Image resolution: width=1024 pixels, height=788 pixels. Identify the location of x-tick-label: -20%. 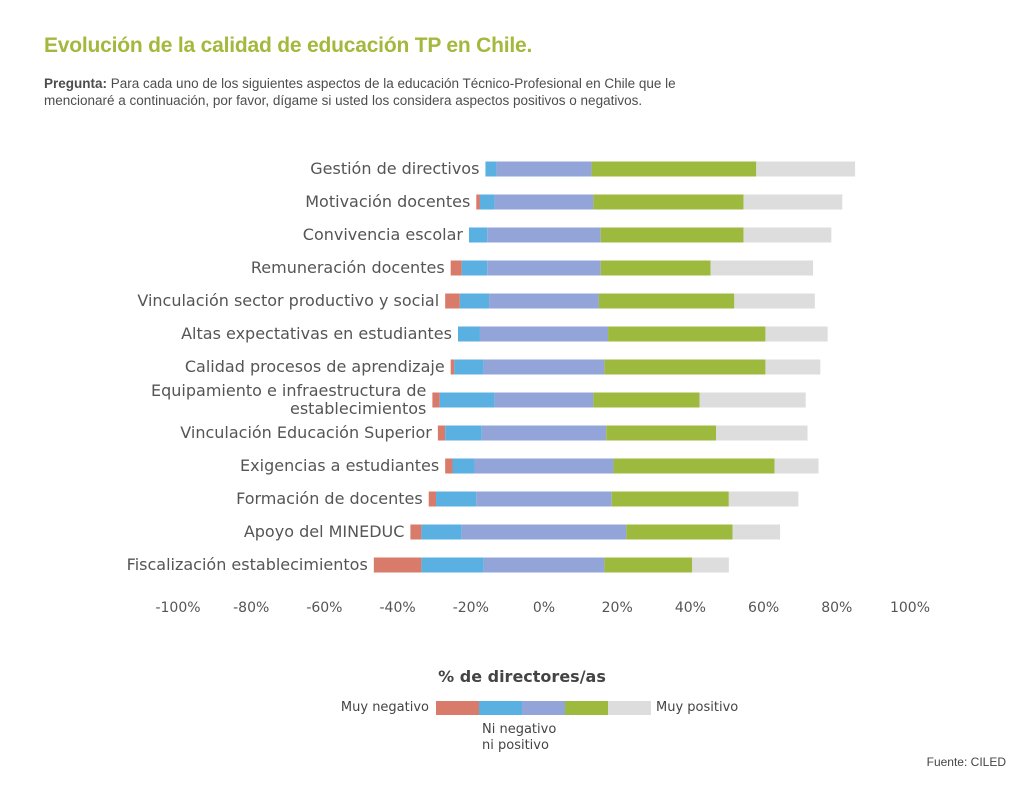
(471, 608).